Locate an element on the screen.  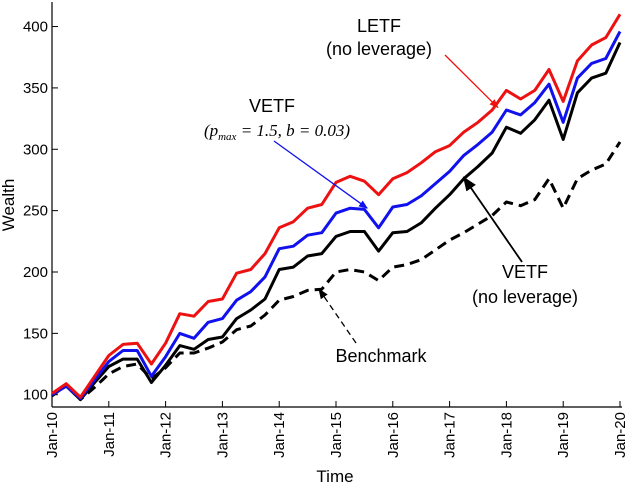
x-tick-label: Jan-20 is located at coordinates (619, 435).